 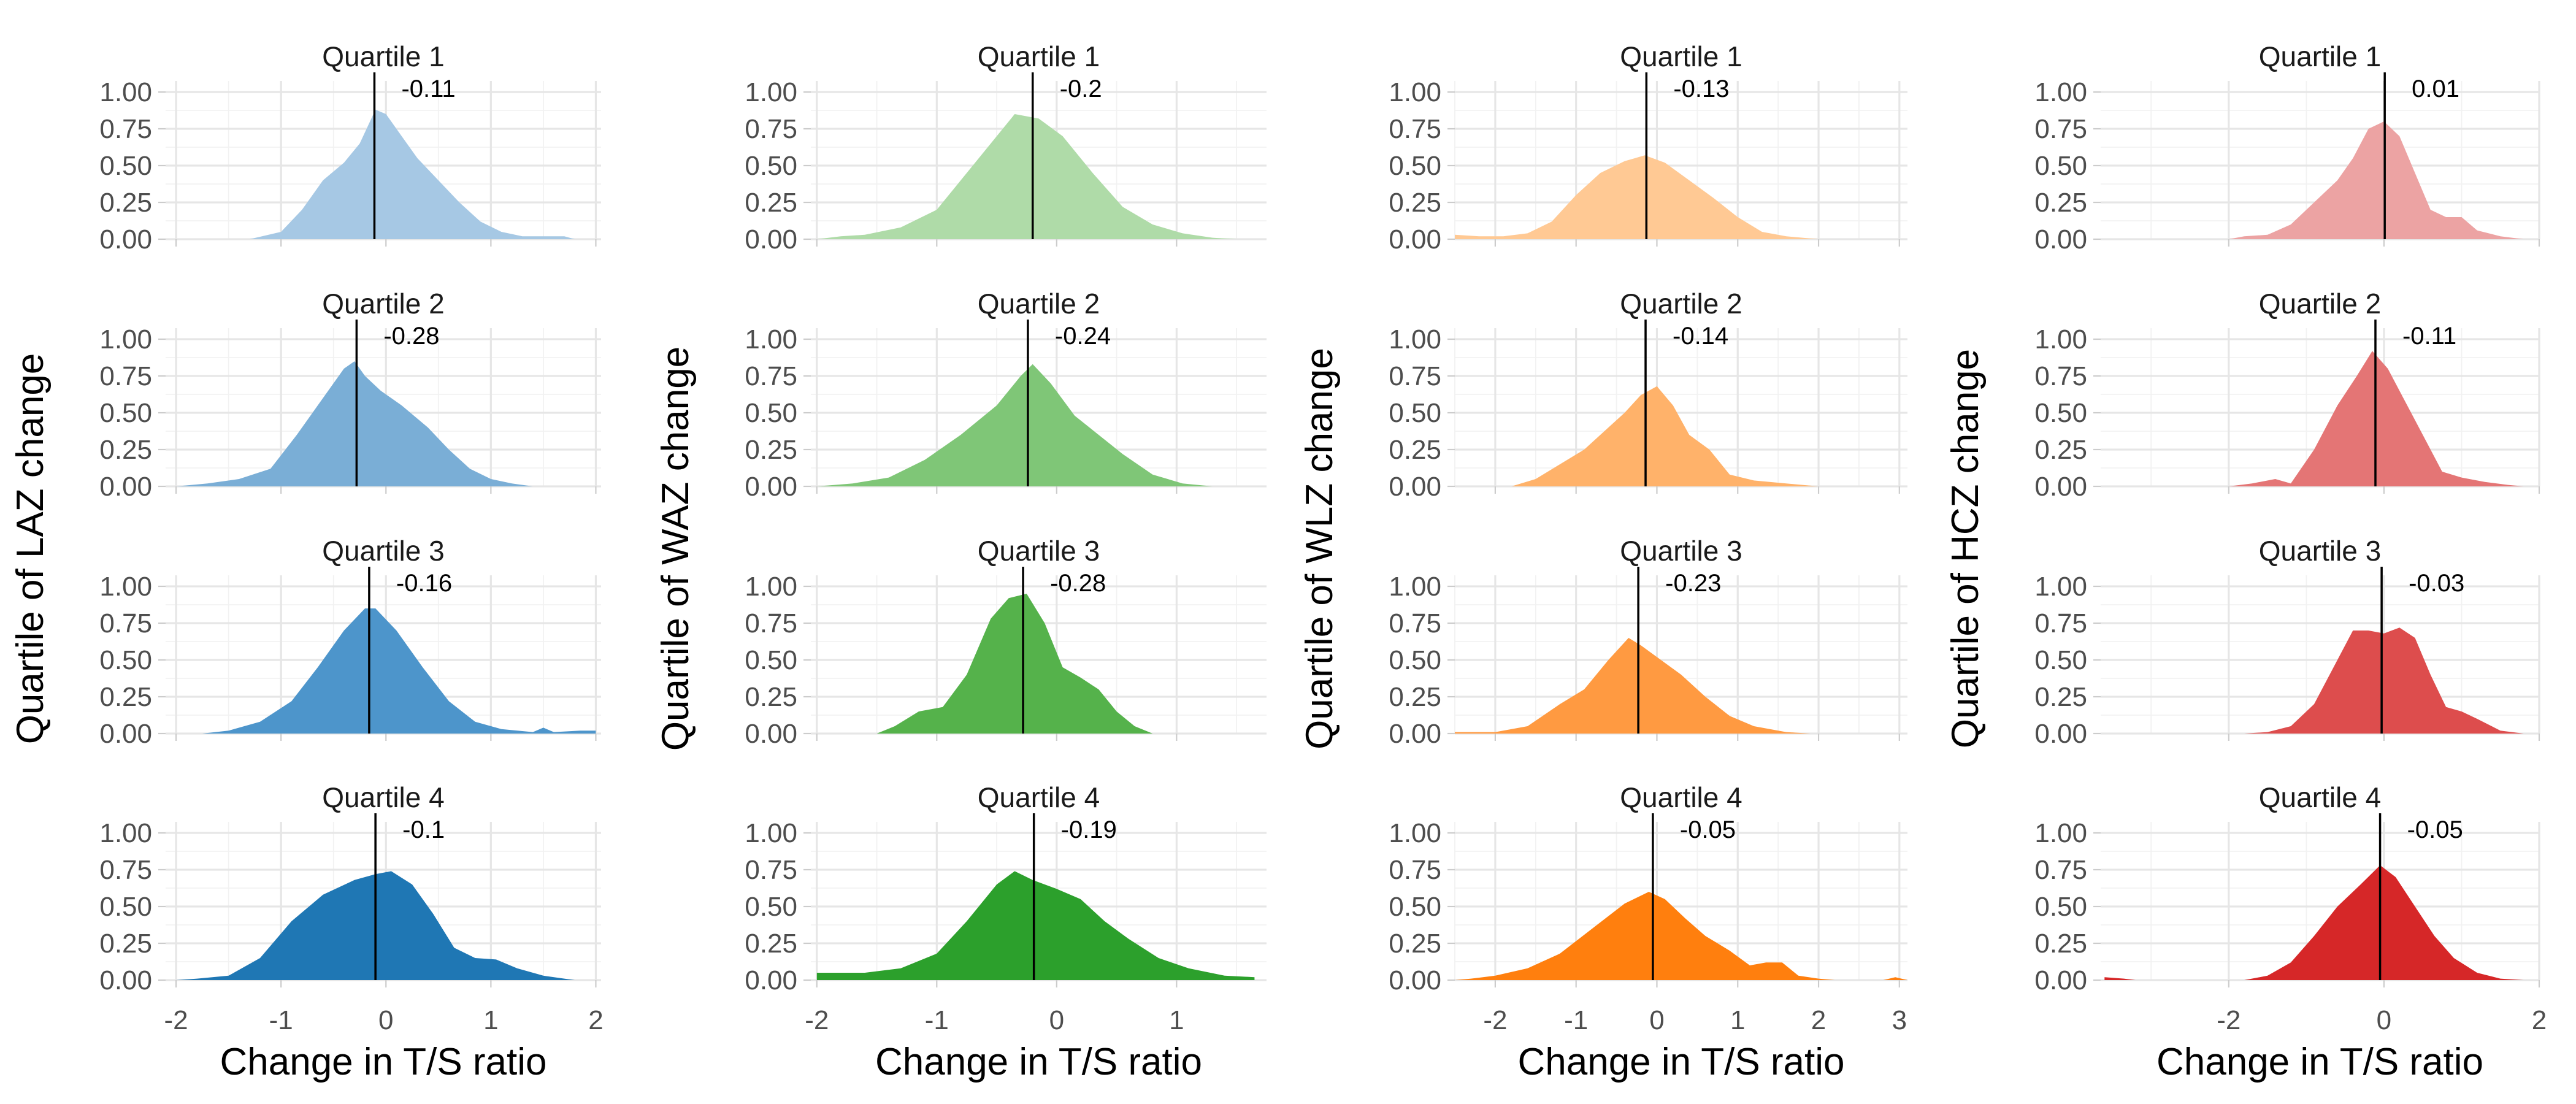 What do you see at coordinates (1089, 829) in the screenshot?
I see `median-label: -0.19` at bounding box center [1089, 829].